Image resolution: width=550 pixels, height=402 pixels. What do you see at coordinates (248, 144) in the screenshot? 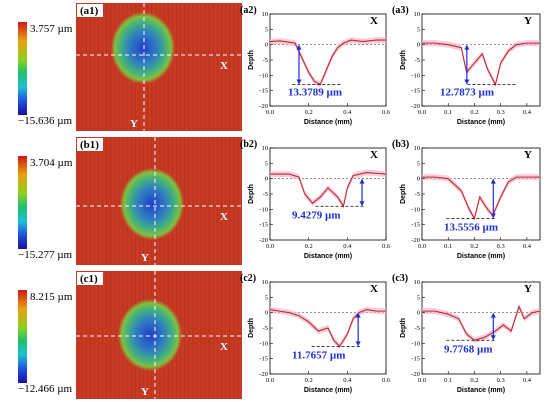
I see `plot-panel-label: (b2)` at bounding box center [248, 144].